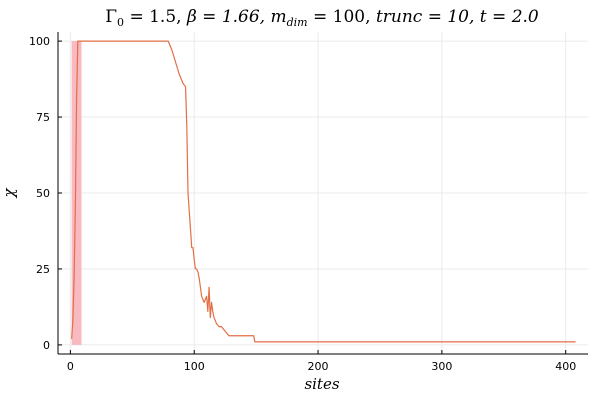  What do you see at coordinates (318, 366) in the screenshot?
I see `x-tick-label: 200` at bounding box center [318, 366].